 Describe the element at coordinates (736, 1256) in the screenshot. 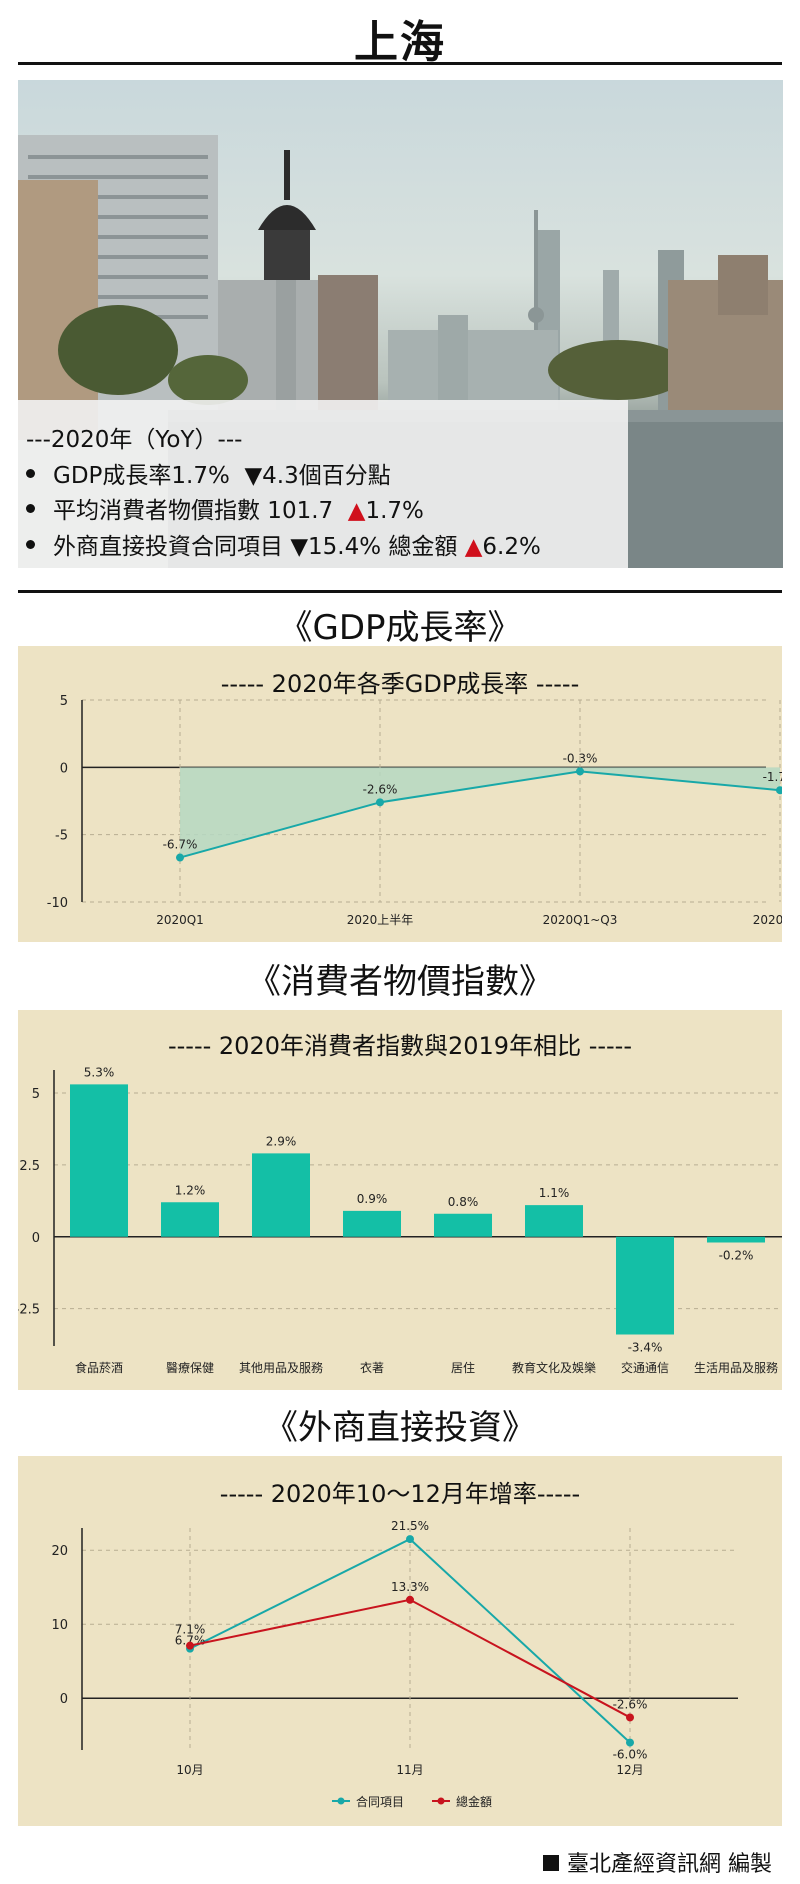

I see `cpi-data-label: -0.2%` at that location.